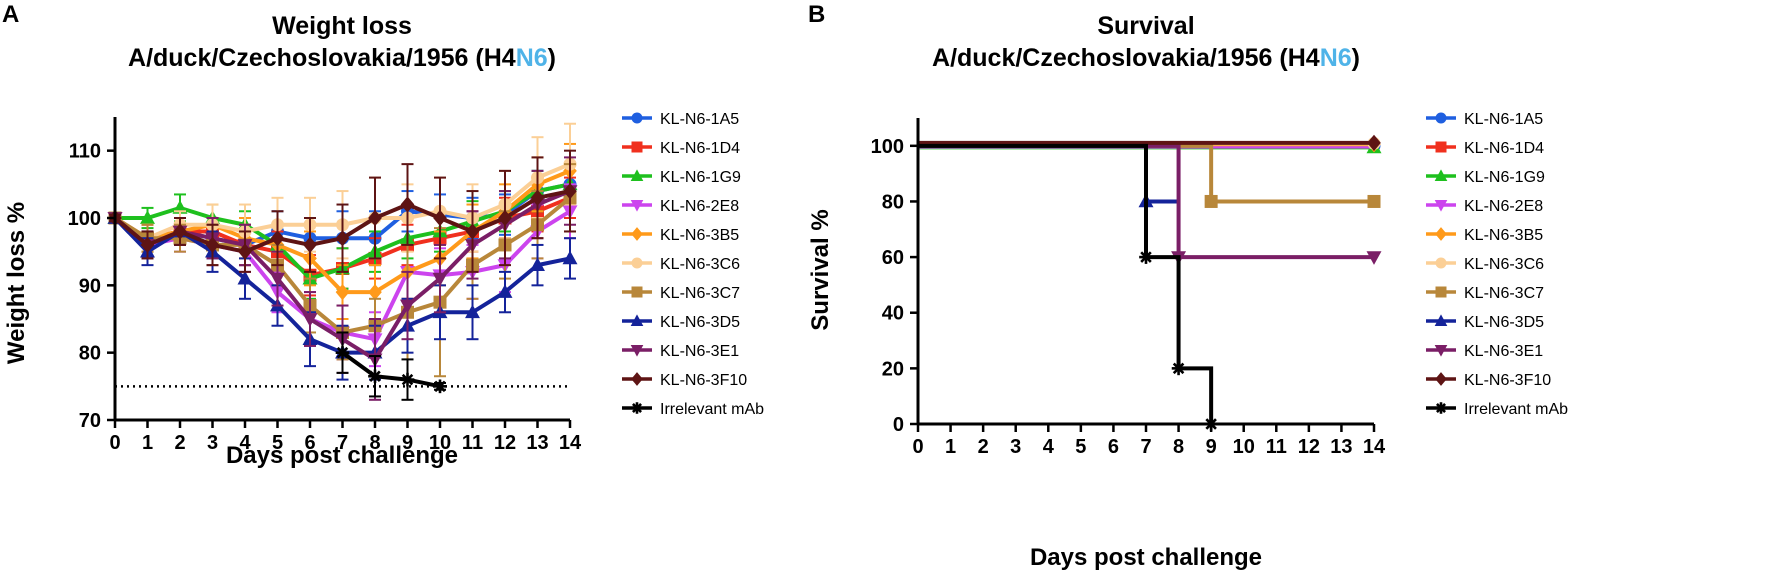  Describe the element at coordinates (700, 293) in the screenshot. I see `panel-a-legend-label: KL-N6-3C7` at that location.